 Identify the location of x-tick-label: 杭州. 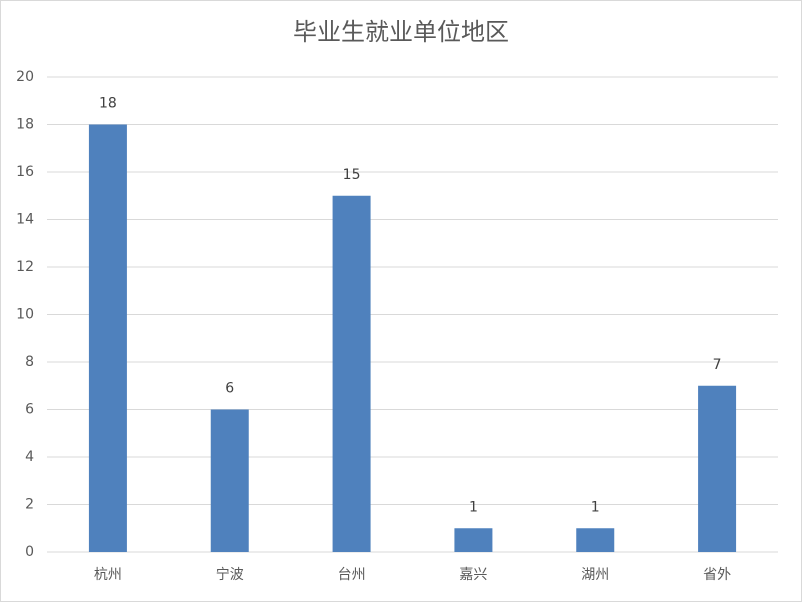
(108, 575).